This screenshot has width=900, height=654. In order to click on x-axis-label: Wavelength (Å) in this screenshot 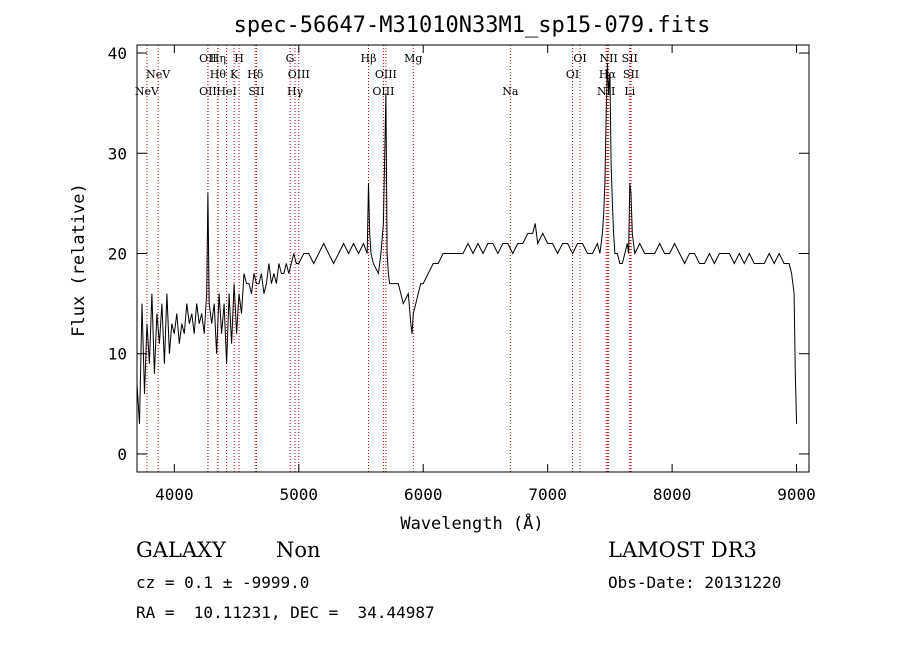, I will do `click(471, 523)`.